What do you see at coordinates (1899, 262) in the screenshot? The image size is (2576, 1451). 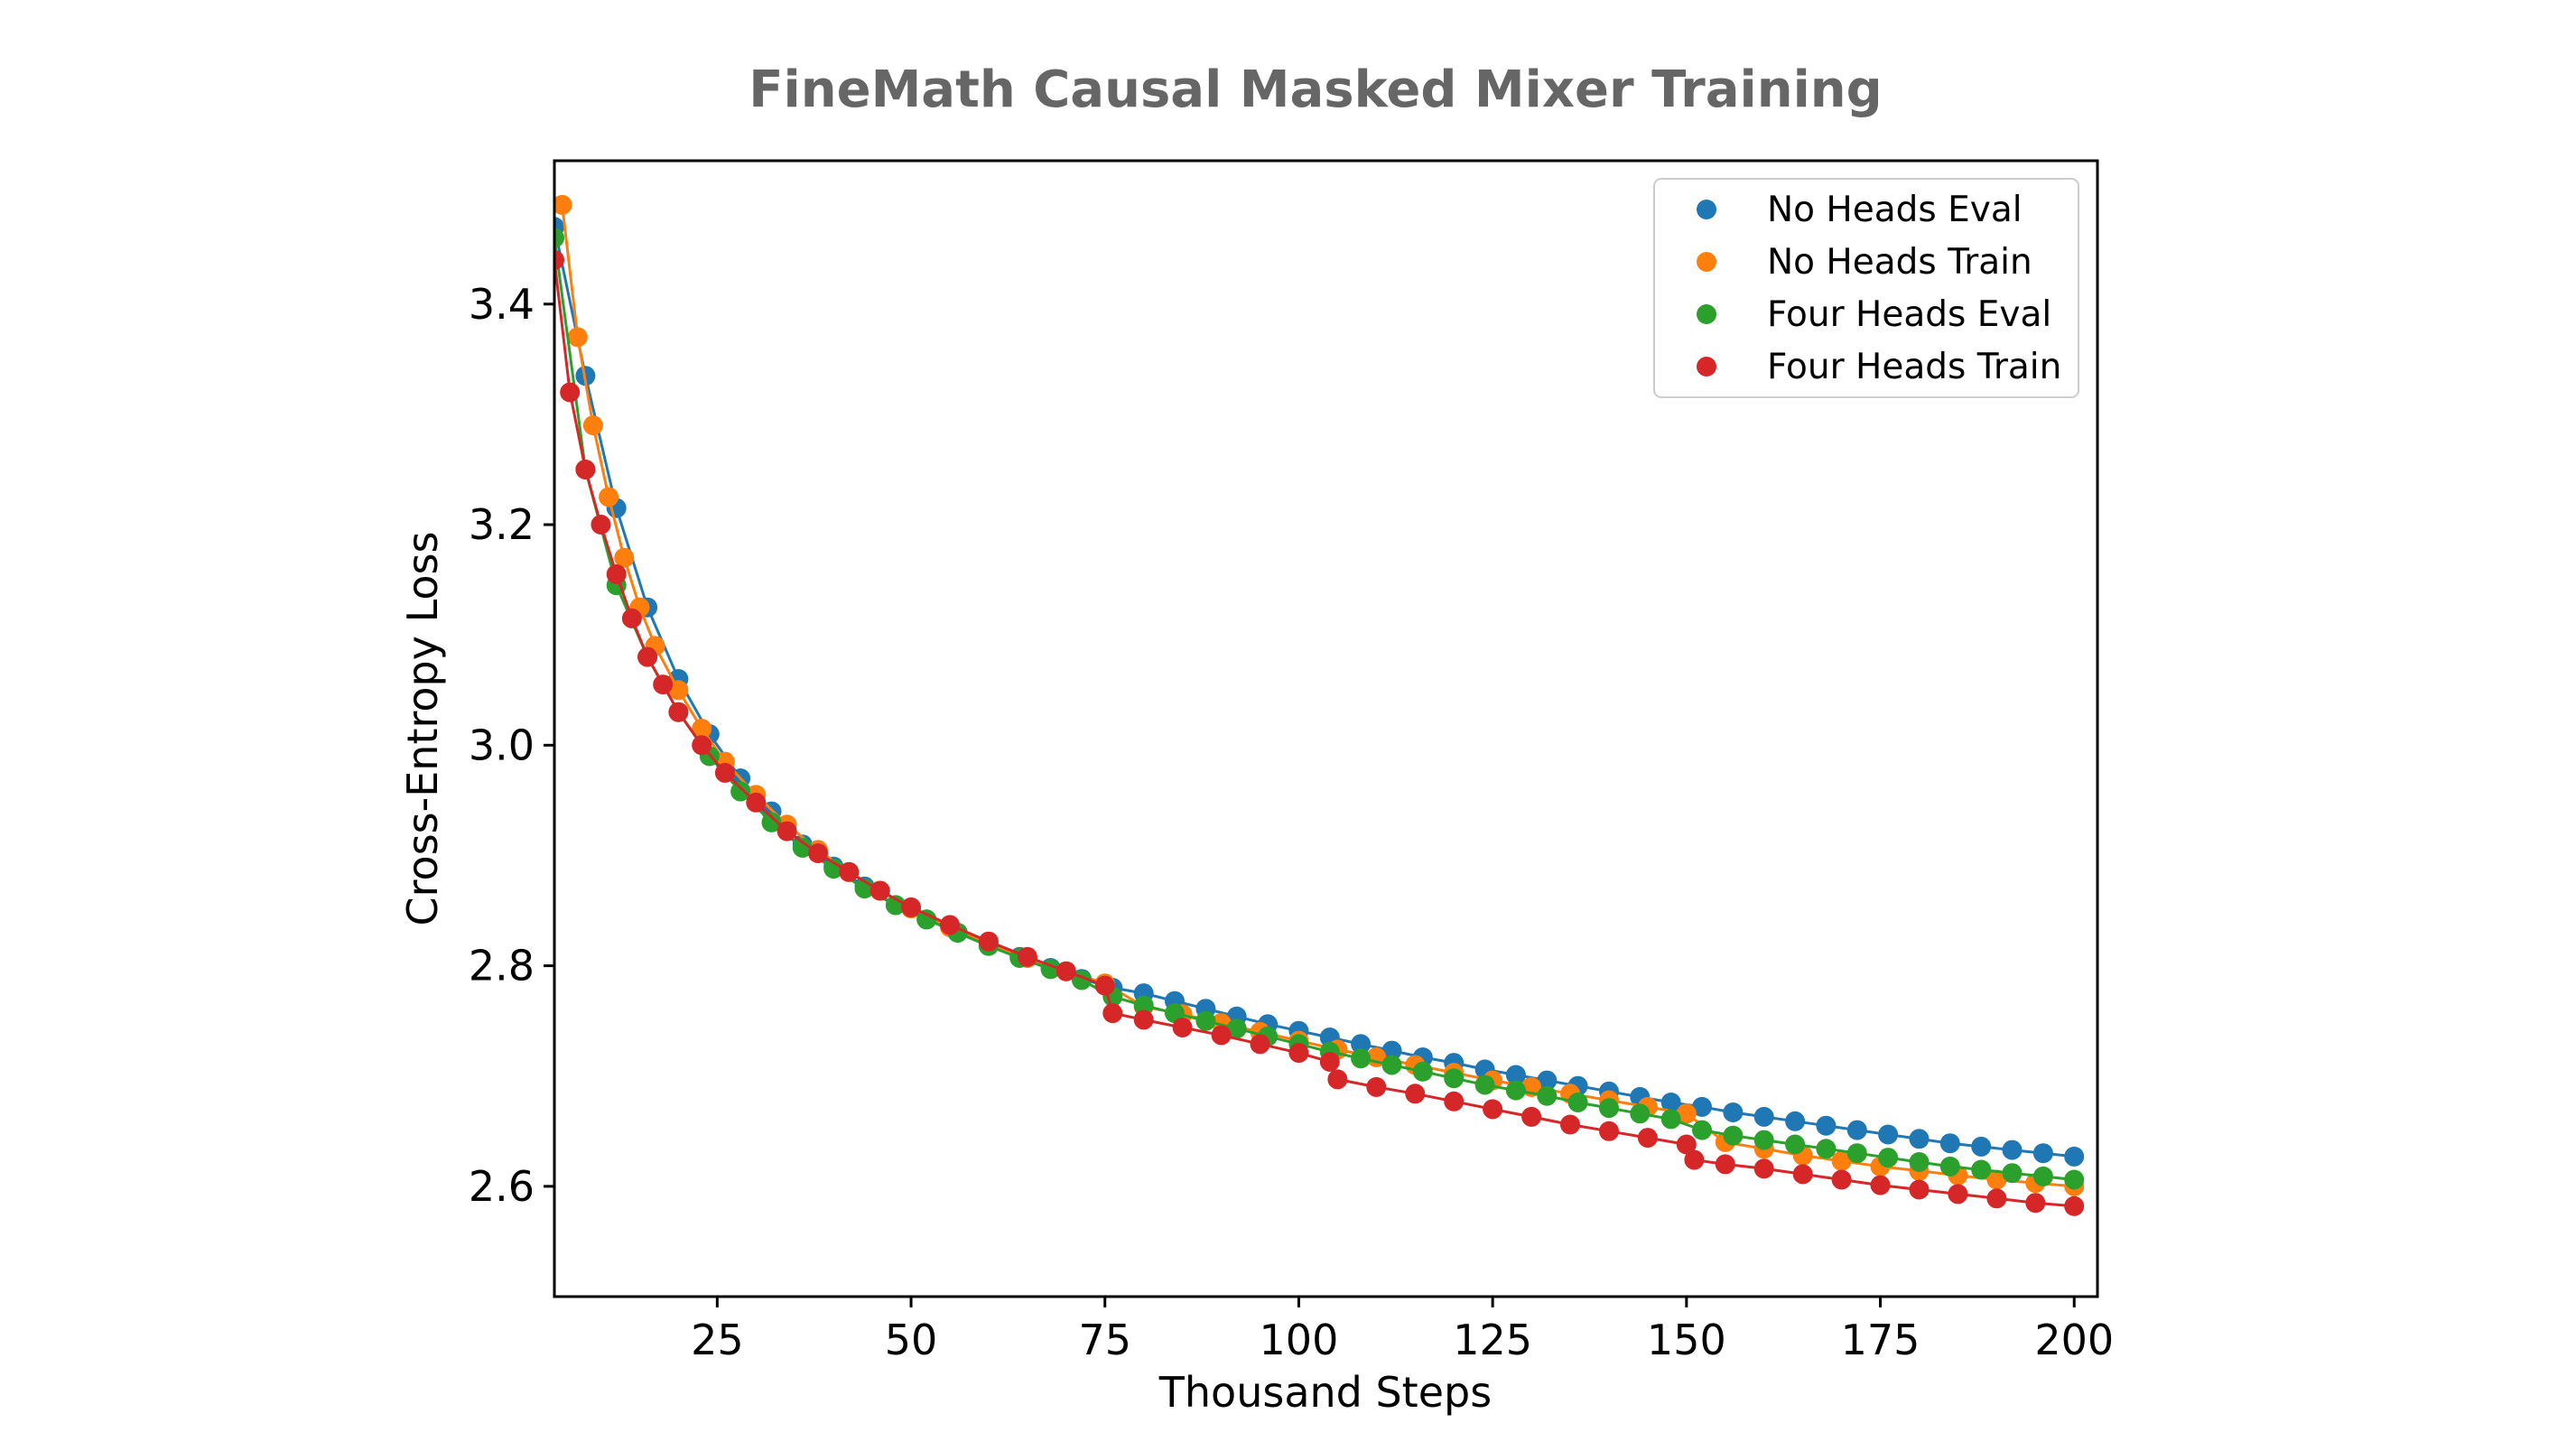 I see `legend-label-no-heads-train: No Heads Train` at bounding box center [1899, 262].